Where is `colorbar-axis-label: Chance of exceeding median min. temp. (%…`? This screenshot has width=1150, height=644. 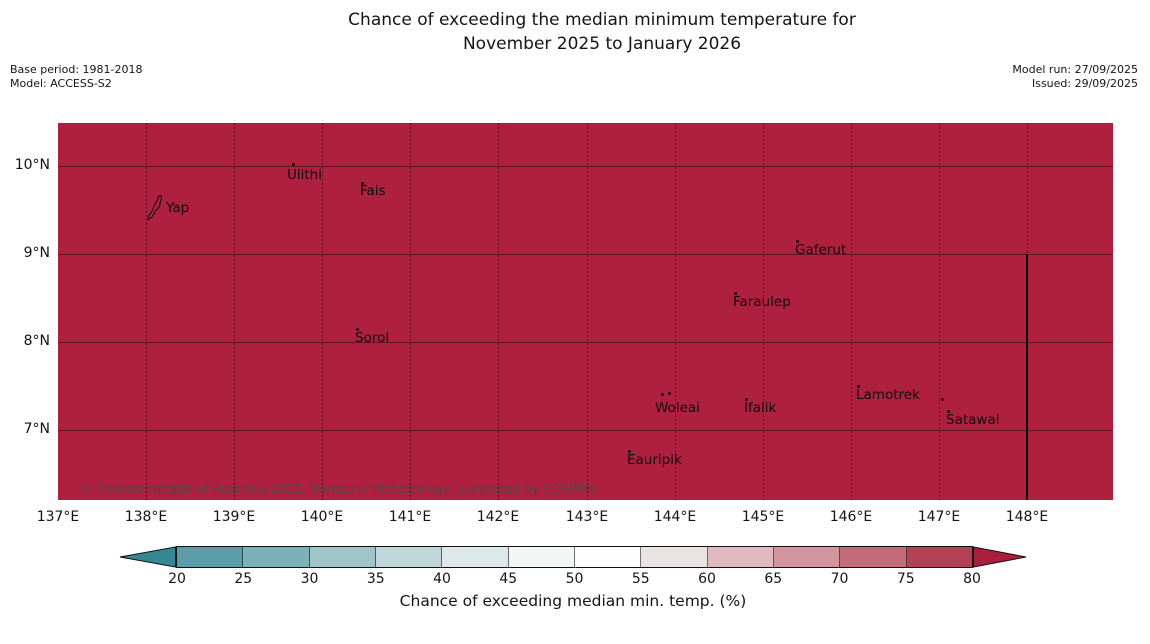
colorbar-axis-label: Chance of exceeding median min. temp. (%… is located at coordinates (573, 601).